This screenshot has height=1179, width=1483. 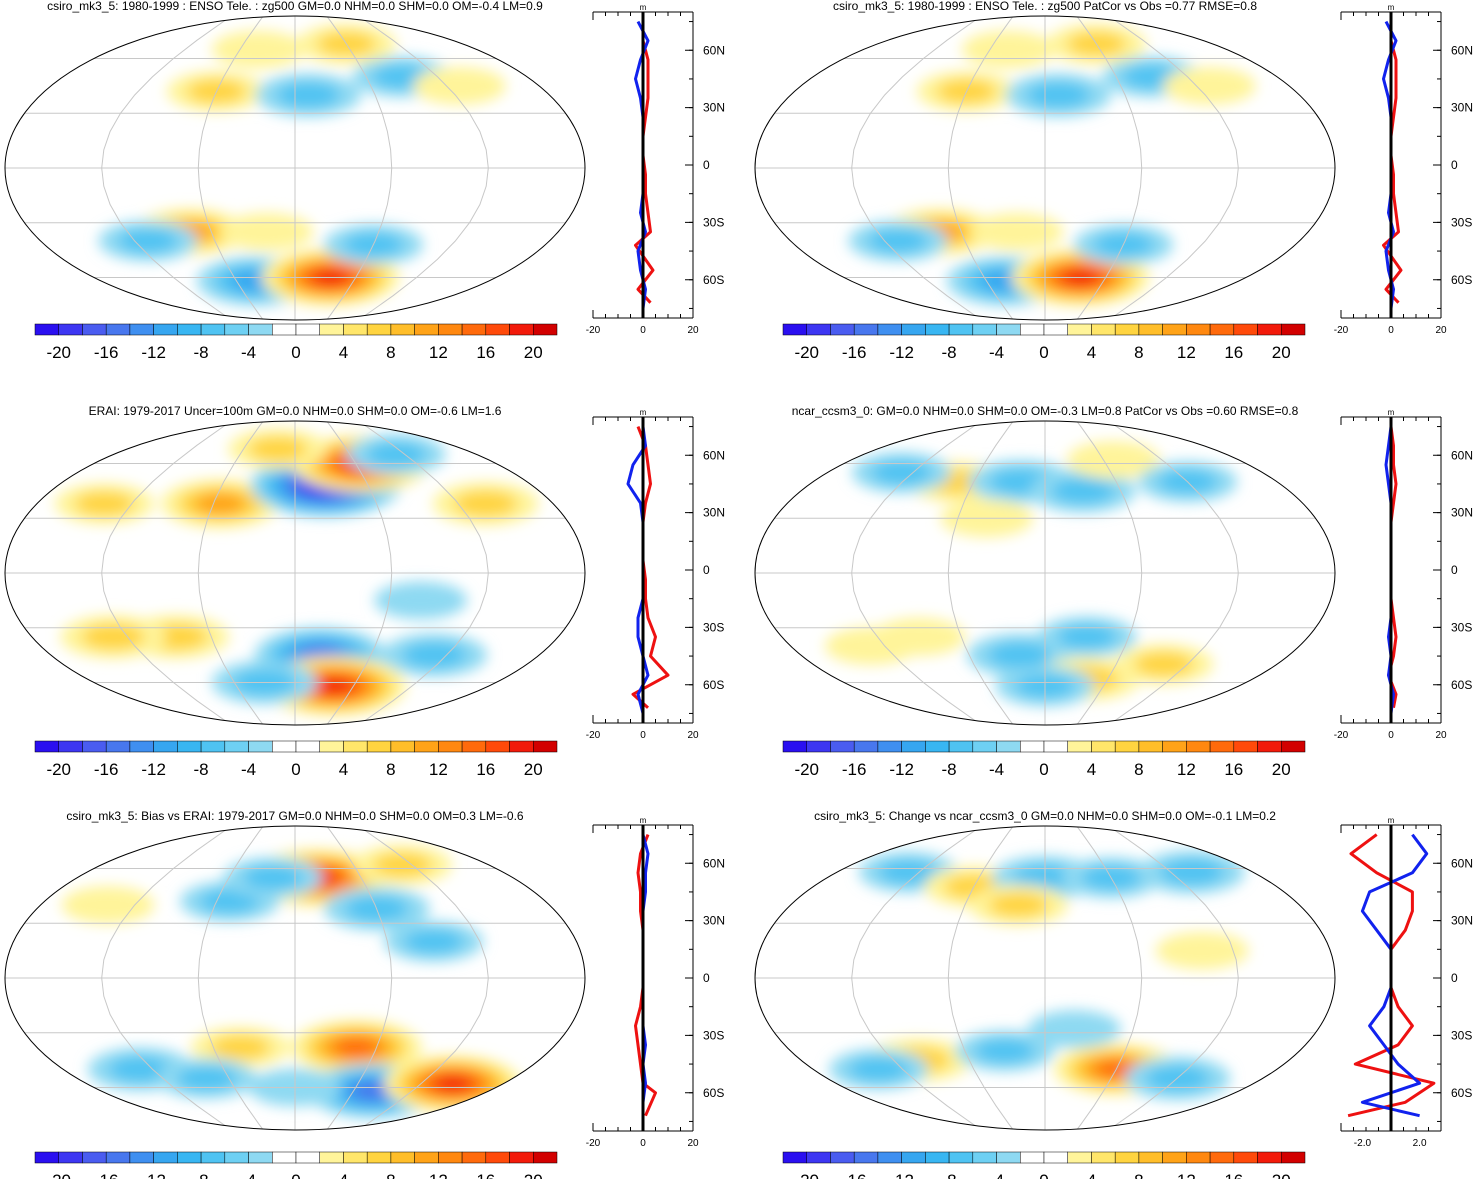 I want to click on anomaly-field, so click(x=1039, y=975).